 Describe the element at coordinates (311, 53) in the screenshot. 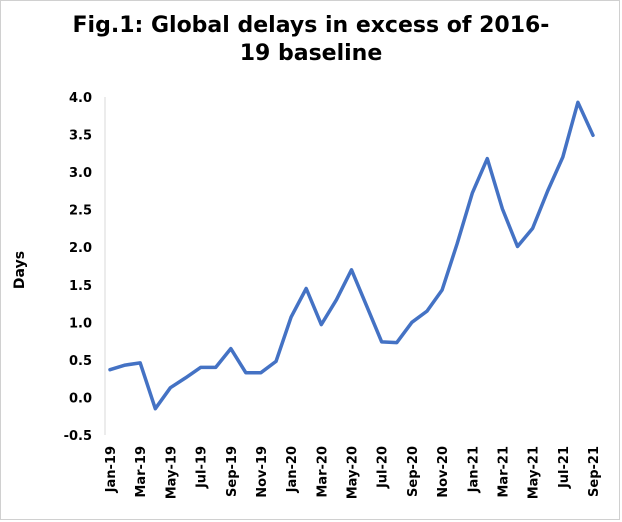

I see `chart-title-line-2: 19 baseline` at that location.